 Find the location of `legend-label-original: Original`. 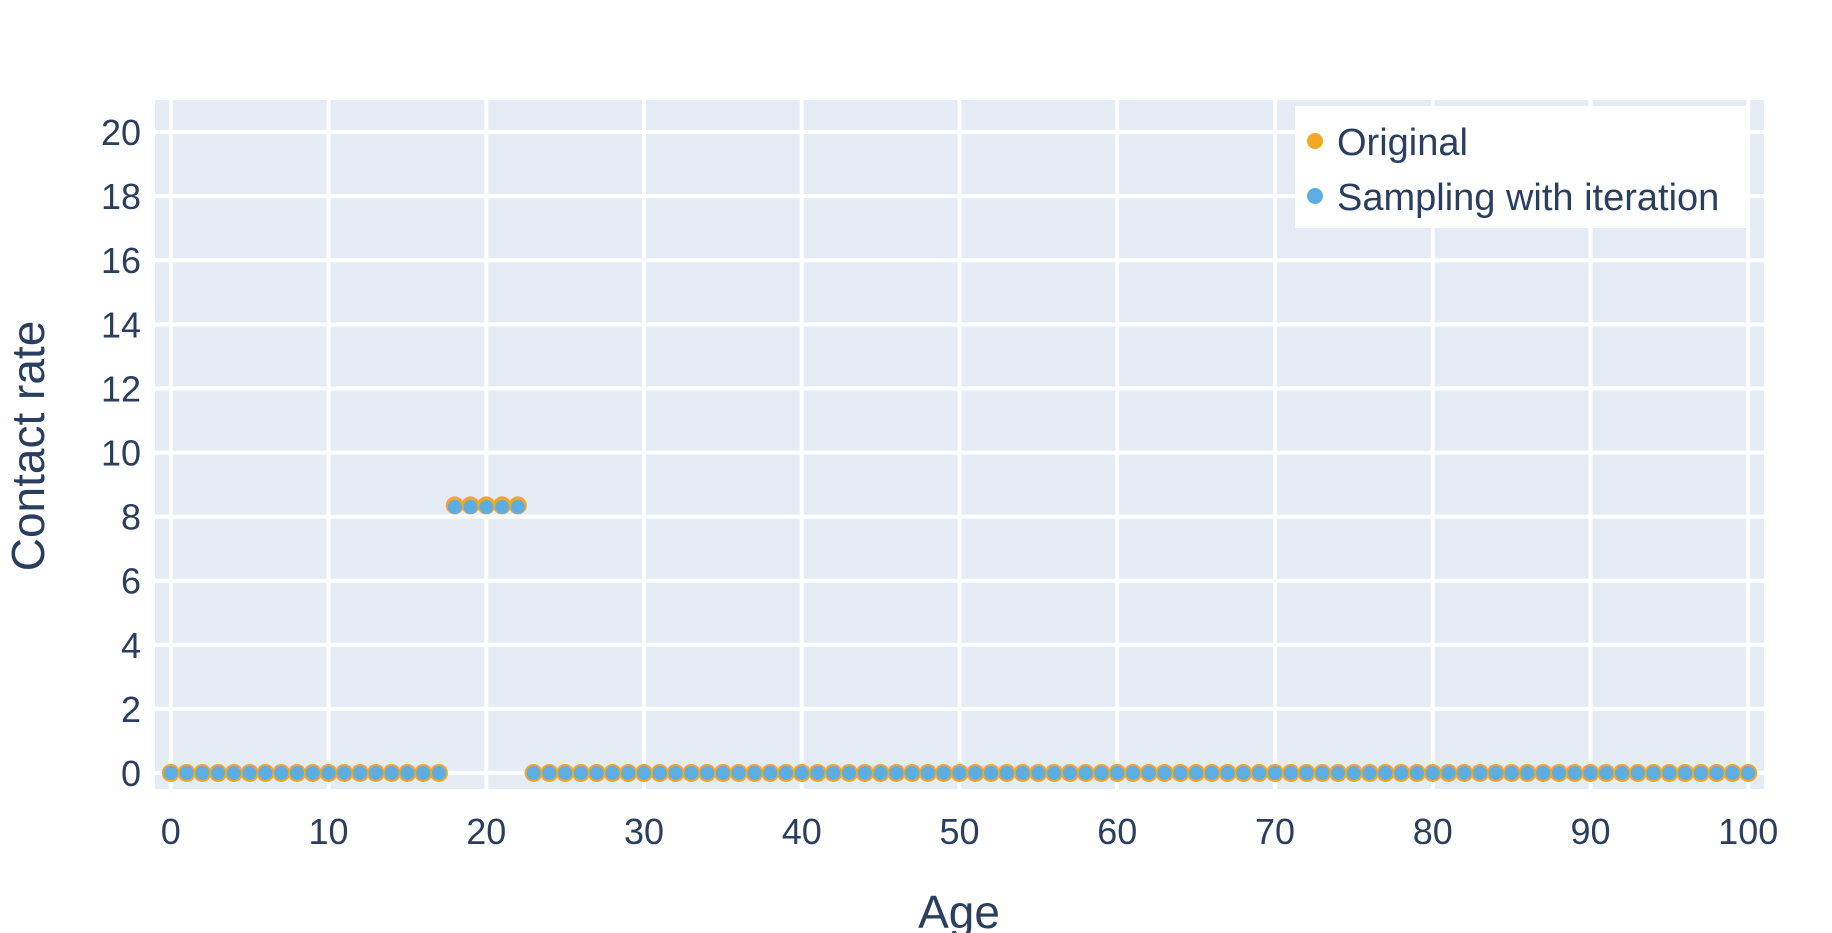

legend-label-original: Original is located at coordinates (1402, 143).